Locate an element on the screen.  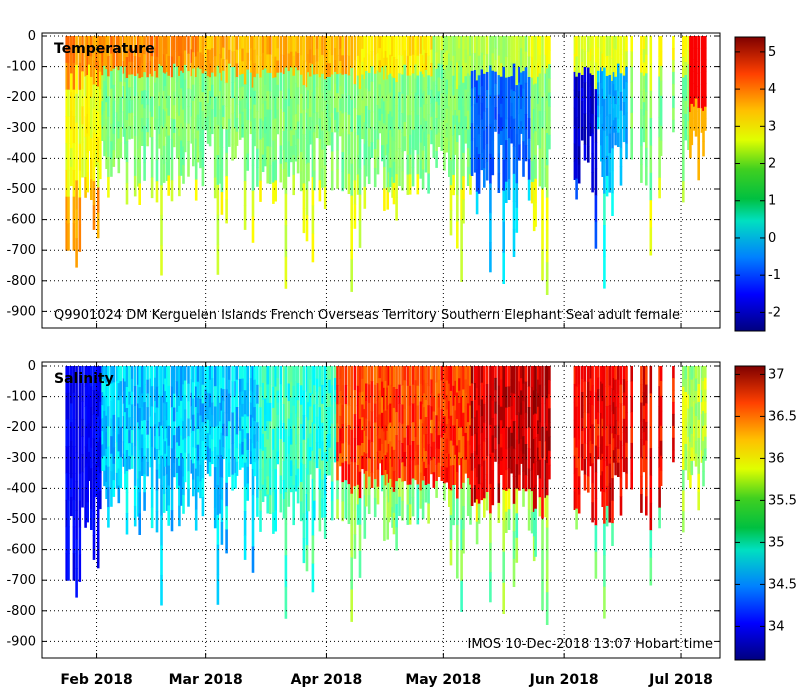
colorbar-tick-label: 36.5 is located at coordinates (782, 416).